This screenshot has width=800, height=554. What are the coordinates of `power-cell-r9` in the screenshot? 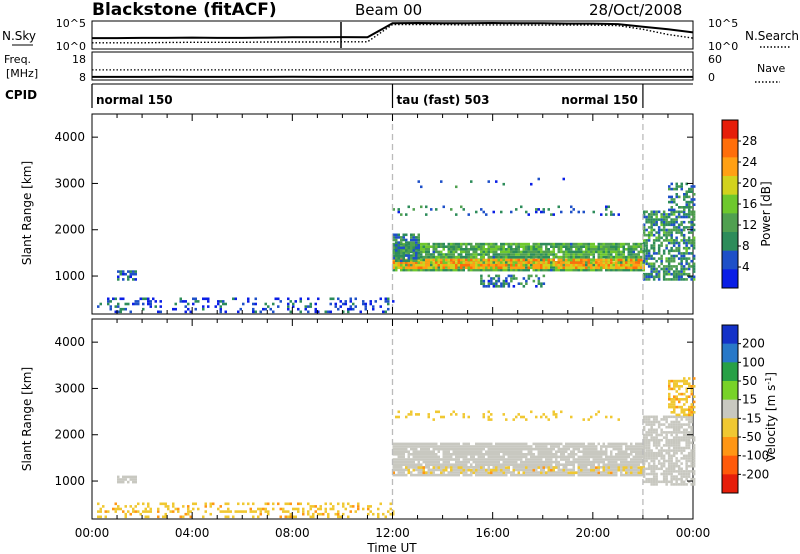 It's located at (669, 186).